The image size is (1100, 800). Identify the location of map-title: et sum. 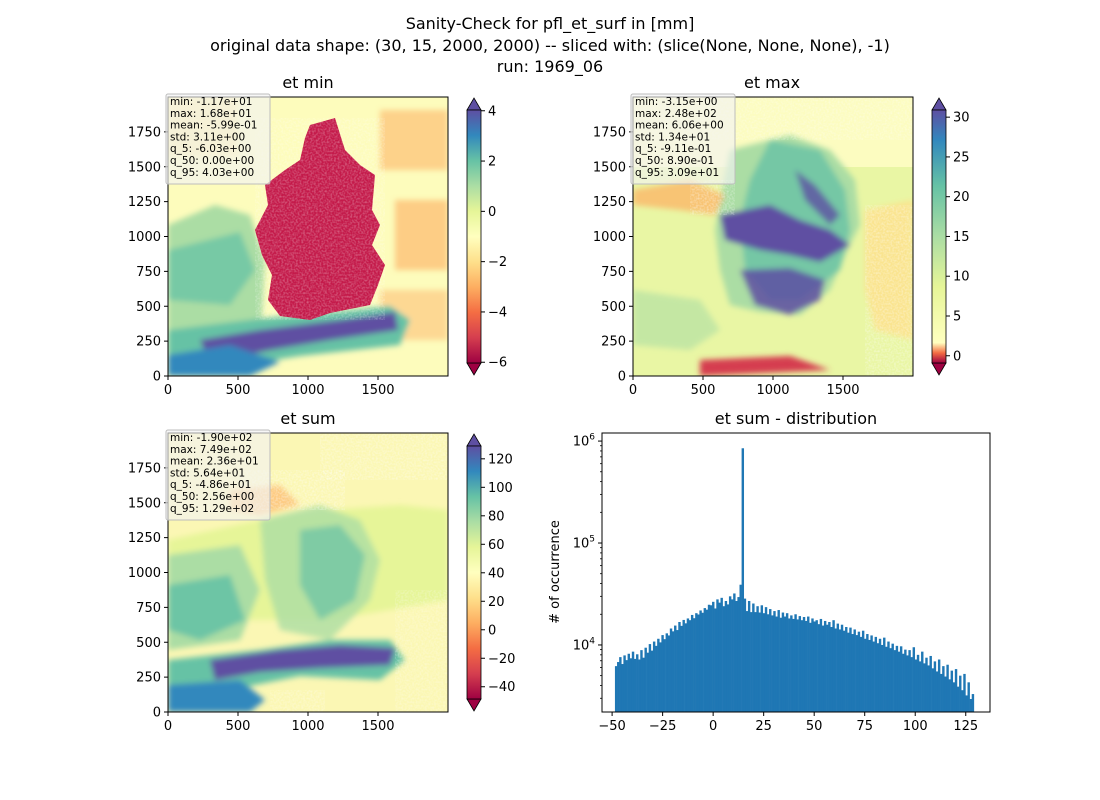
(307, 418).